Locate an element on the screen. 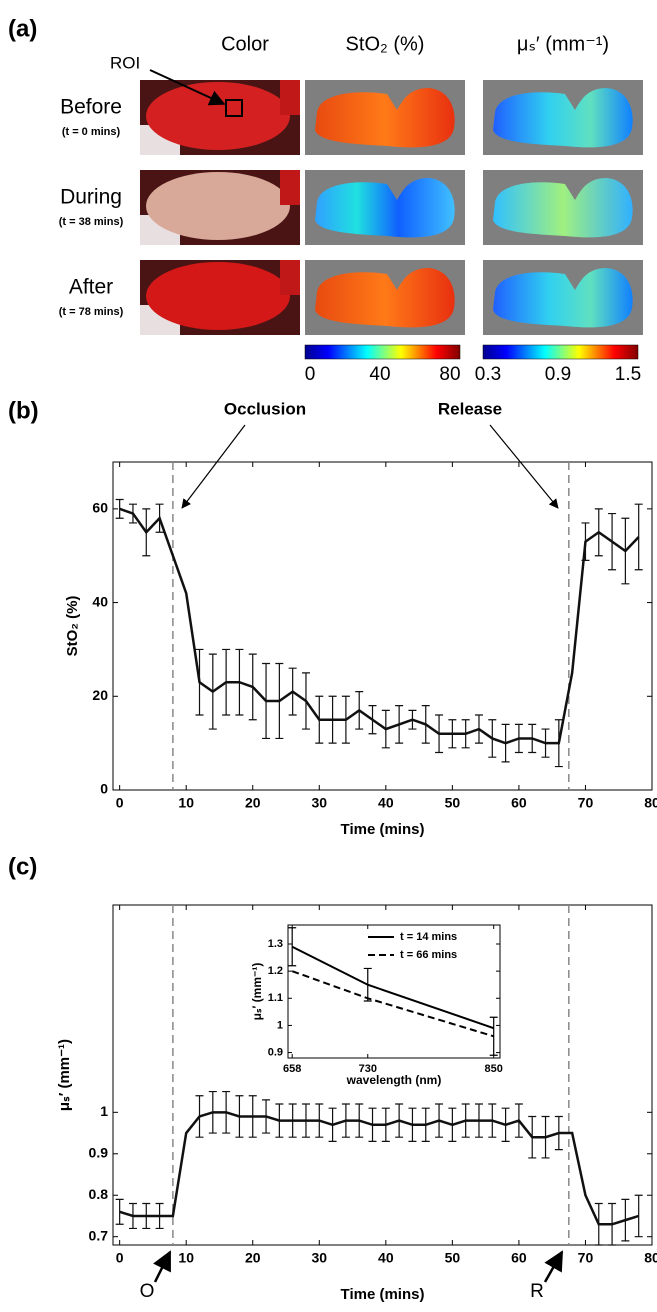 This screenshot has height=1312, width=657. row-label: After is located at coordinates (91, 287).